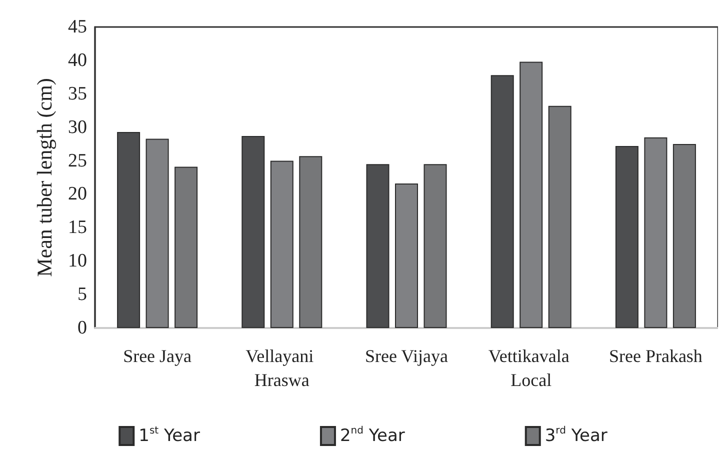  I want to click on x-tick-label: Sree Vijaya, so click(406, 356).